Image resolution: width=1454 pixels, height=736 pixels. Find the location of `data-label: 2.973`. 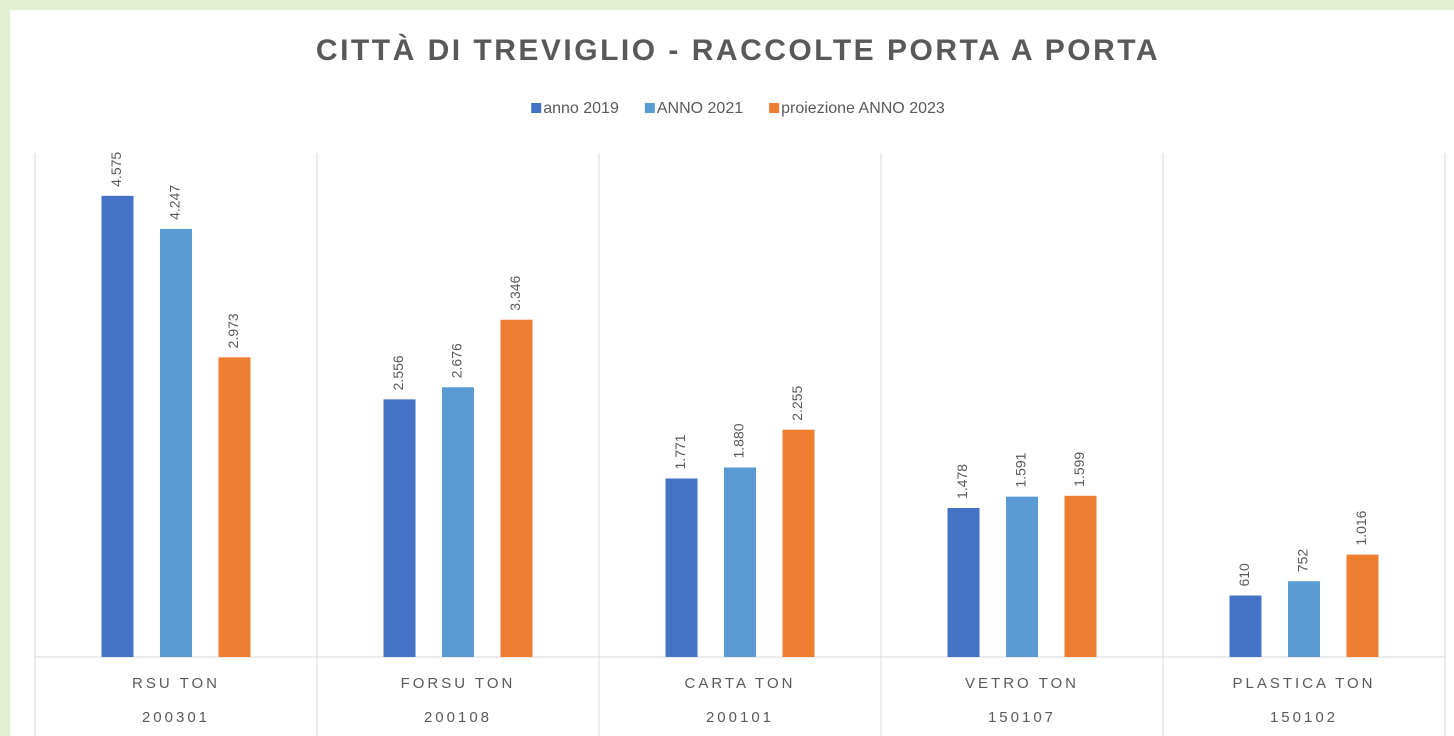

data-label: 2.973 is located at coordinates (233, 330).